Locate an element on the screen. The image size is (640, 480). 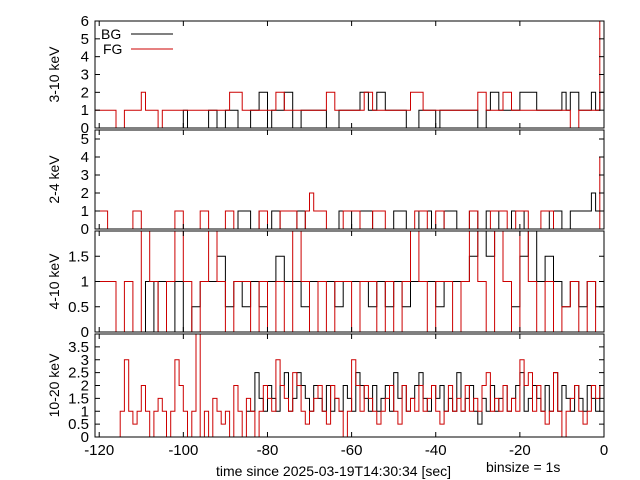
x-tick-label: -100 is located at coordinates (183, 450).